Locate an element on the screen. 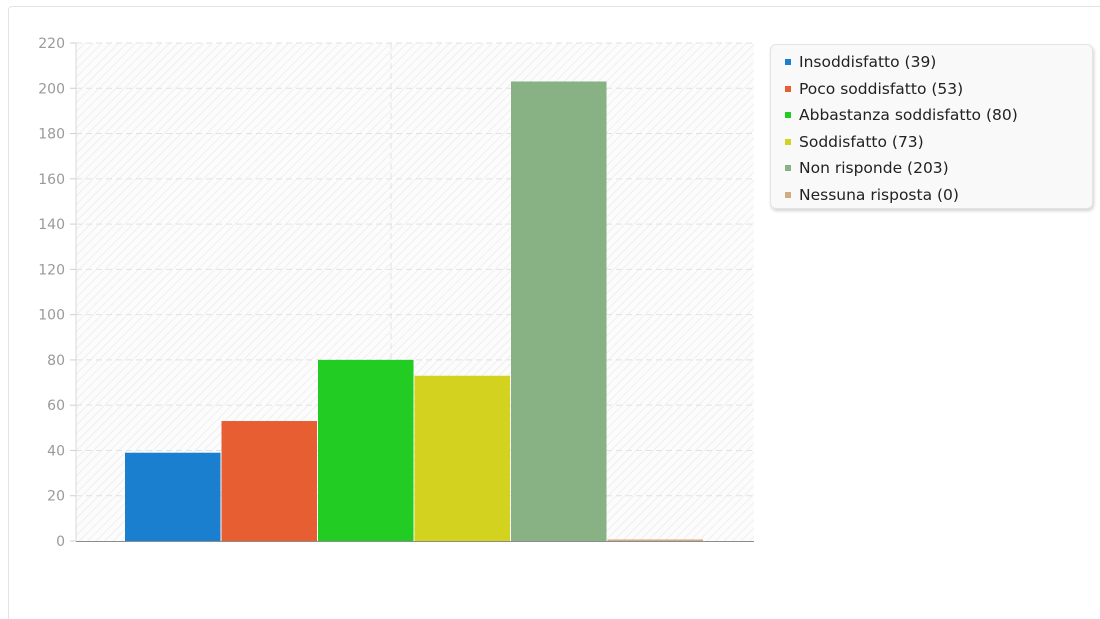 The image size is (1100, 619). y-tick-label: 60 is located at coordinates (56, 406).